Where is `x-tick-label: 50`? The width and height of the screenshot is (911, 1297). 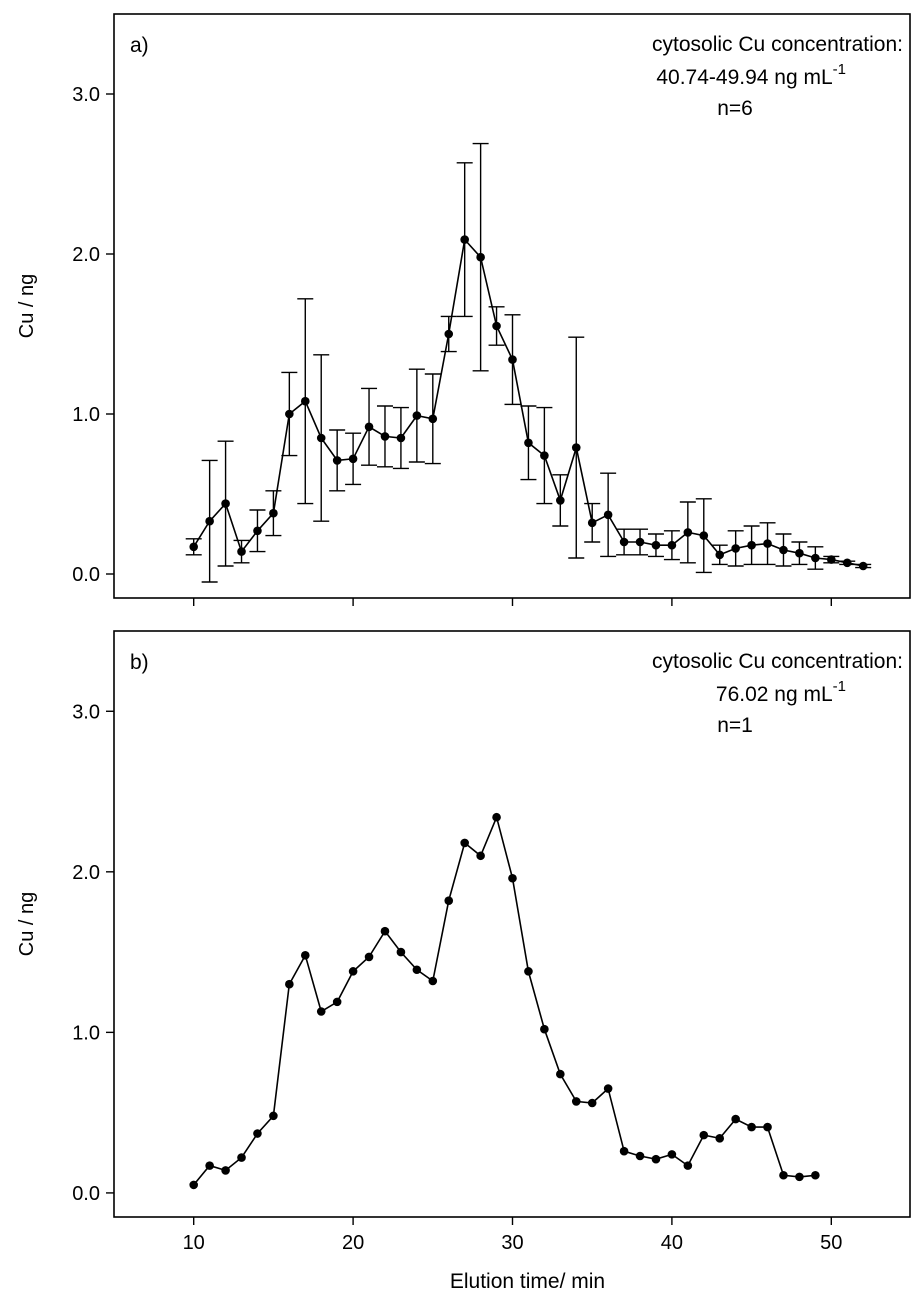 x-tick-label: 50 is located at coordinates (831, 1243).